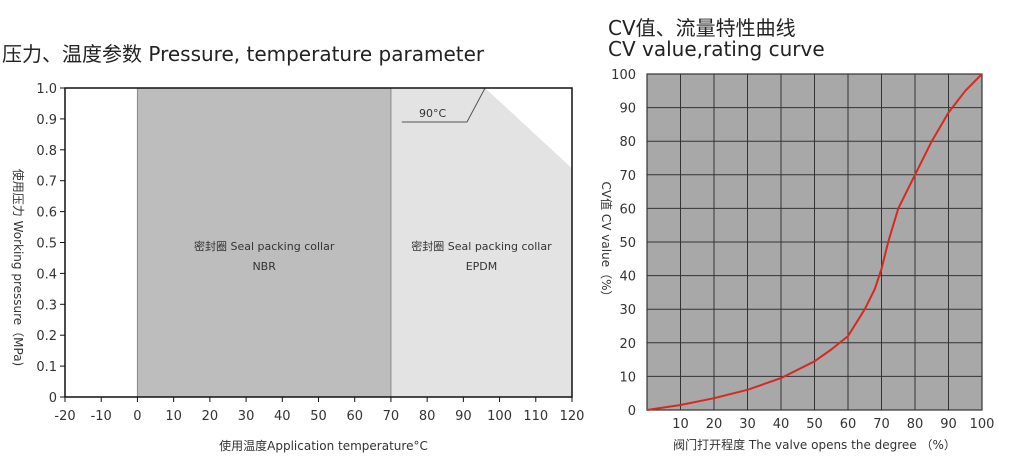 The width and height of the screenshot is (1034, 467). What do you see at coordinates (101, 416) in the screenshot?
I see `x-tick-label: -10` at bounding box center [101, 416].